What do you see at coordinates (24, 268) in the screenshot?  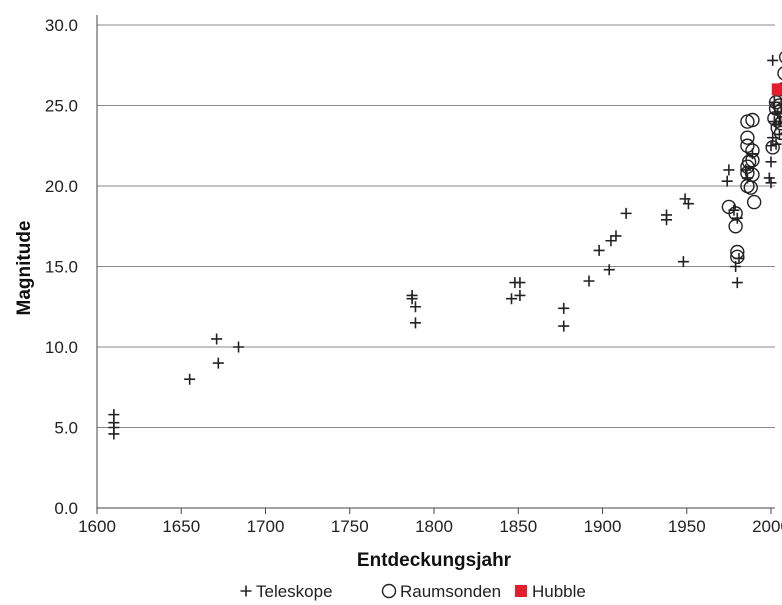 I see `y-axis-title: Magnitude` at bounding box center [24, 268].